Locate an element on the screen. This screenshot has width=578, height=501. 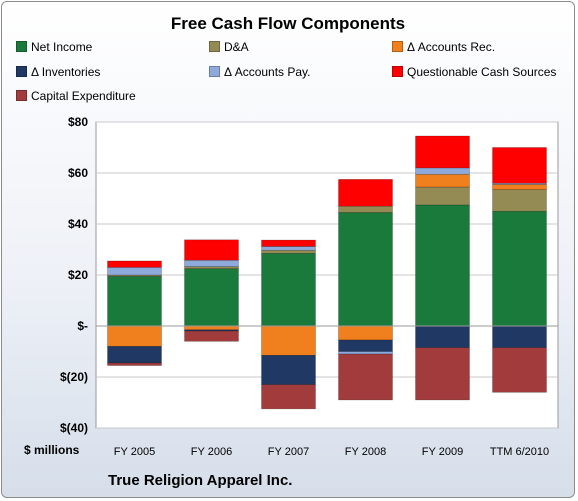
x-tick-label: FY 2009 is located at coordinates (442, 452).